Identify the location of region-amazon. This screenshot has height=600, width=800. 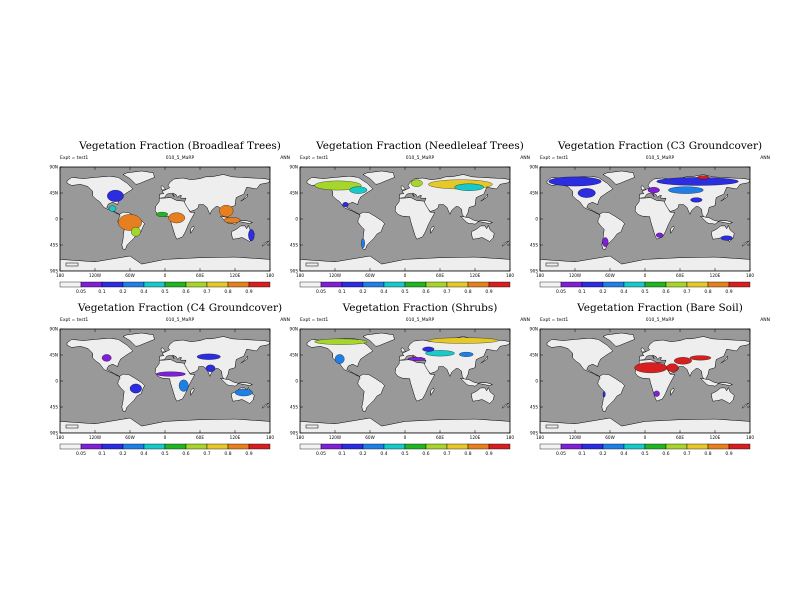
(130, 222).